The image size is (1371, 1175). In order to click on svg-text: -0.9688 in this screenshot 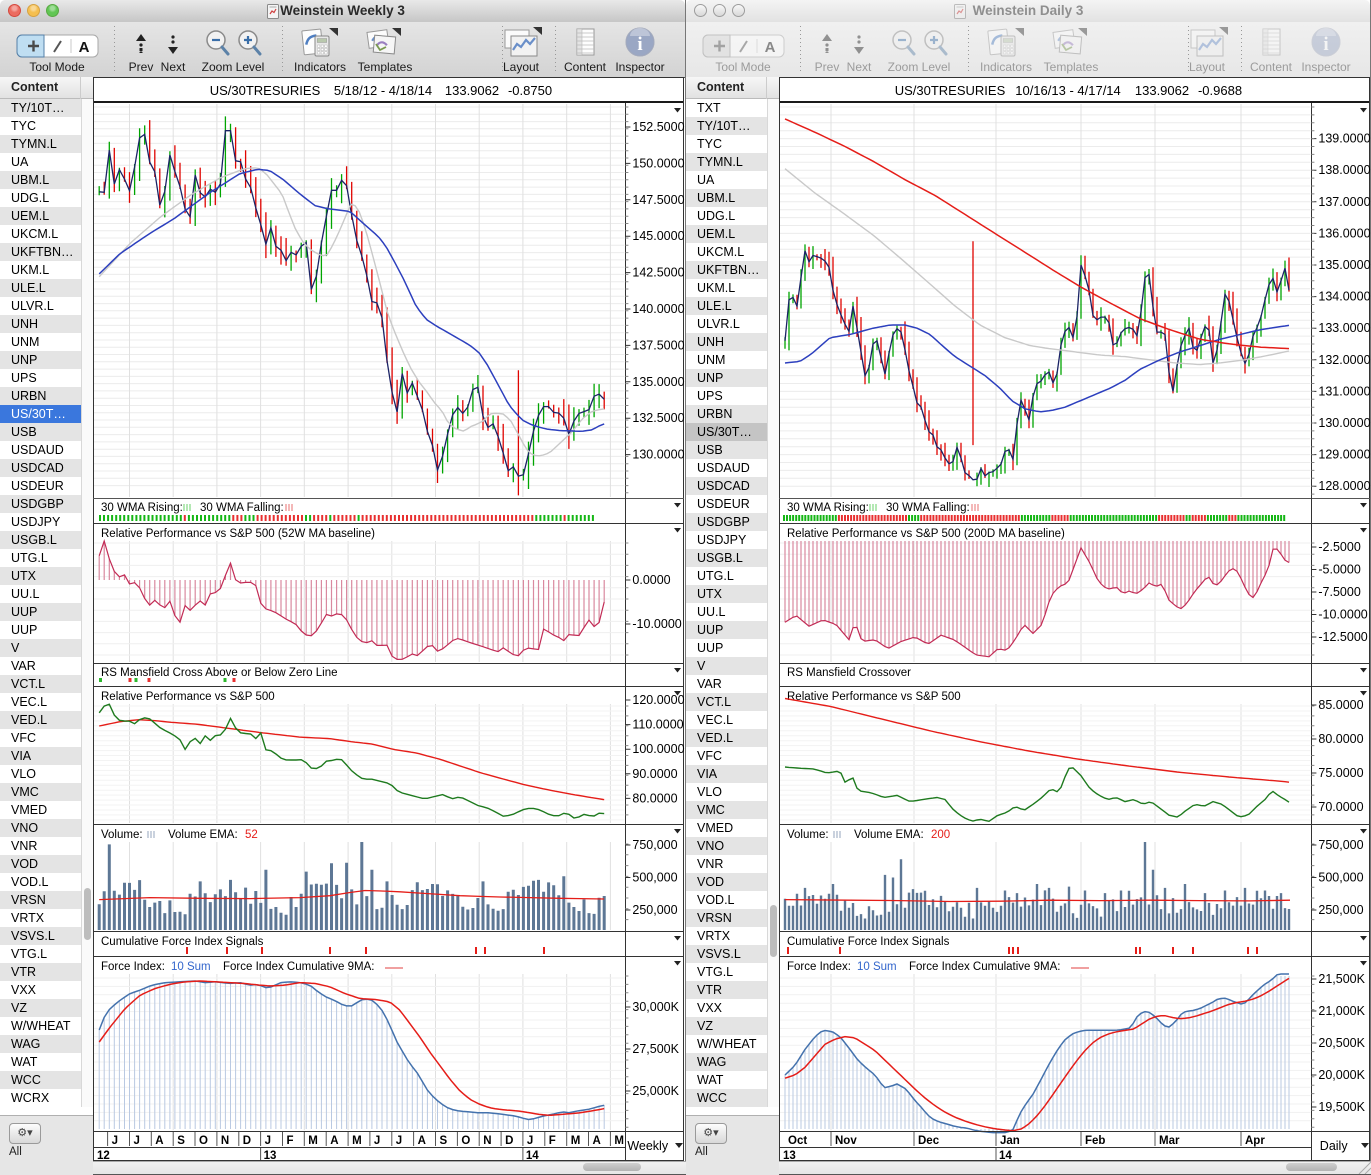, I will do `click(1220, 90)`.